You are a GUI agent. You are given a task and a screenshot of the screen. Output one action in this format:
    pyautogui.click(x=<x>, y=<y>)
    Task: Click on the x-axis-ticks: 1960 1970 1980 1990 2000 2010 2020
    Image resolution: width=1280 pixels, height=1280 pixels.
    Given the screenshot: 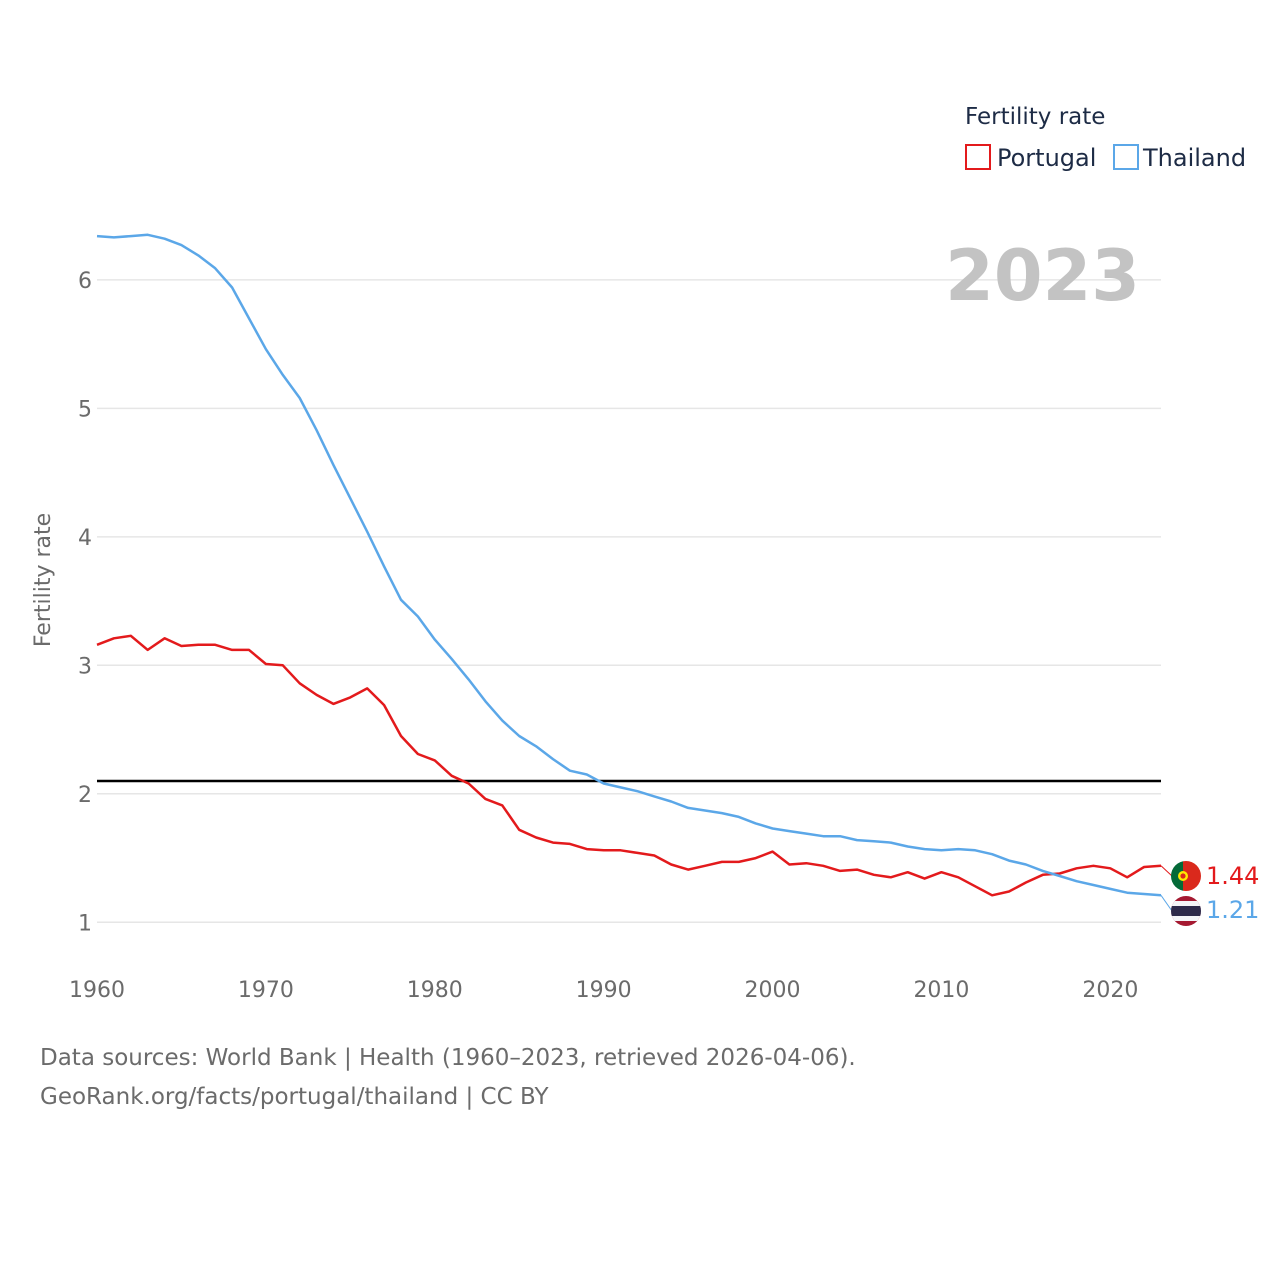 What is the action you would take?
    pyautogui.click(x=603, y=990)
    